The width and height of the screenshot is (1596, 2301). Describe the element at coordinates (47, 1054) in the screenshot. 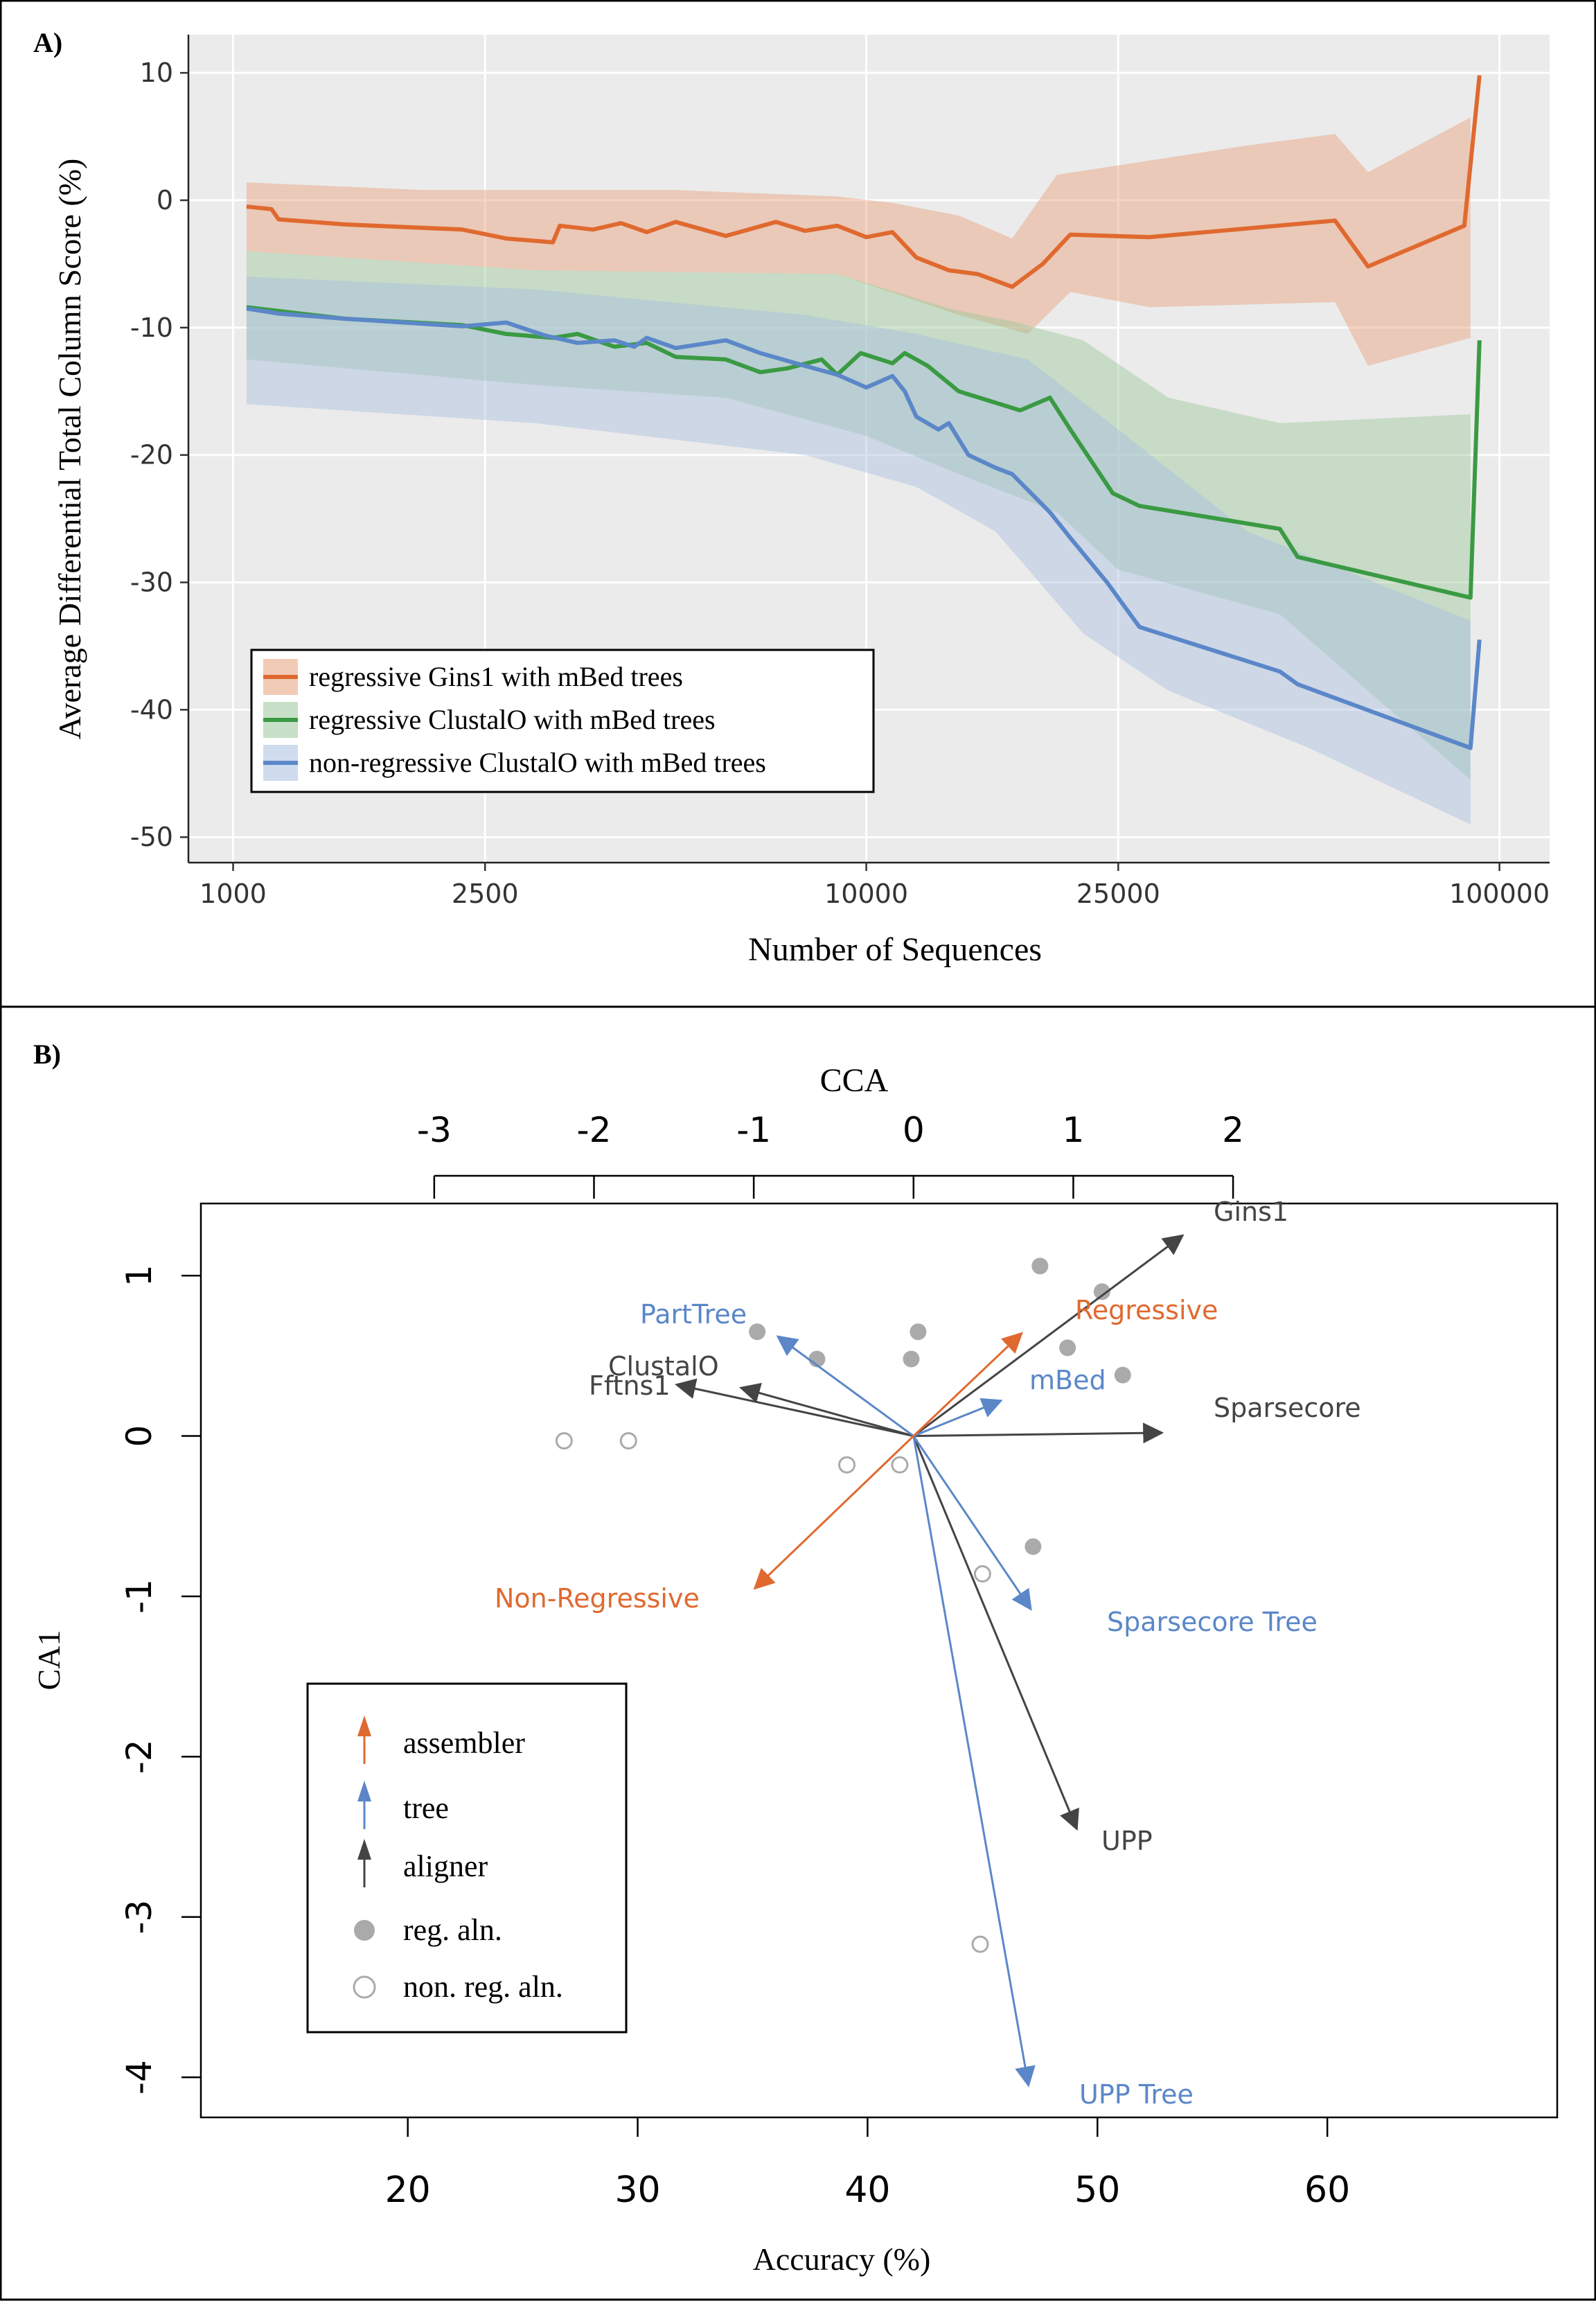

I see `panel-b-label: B)` at that location.